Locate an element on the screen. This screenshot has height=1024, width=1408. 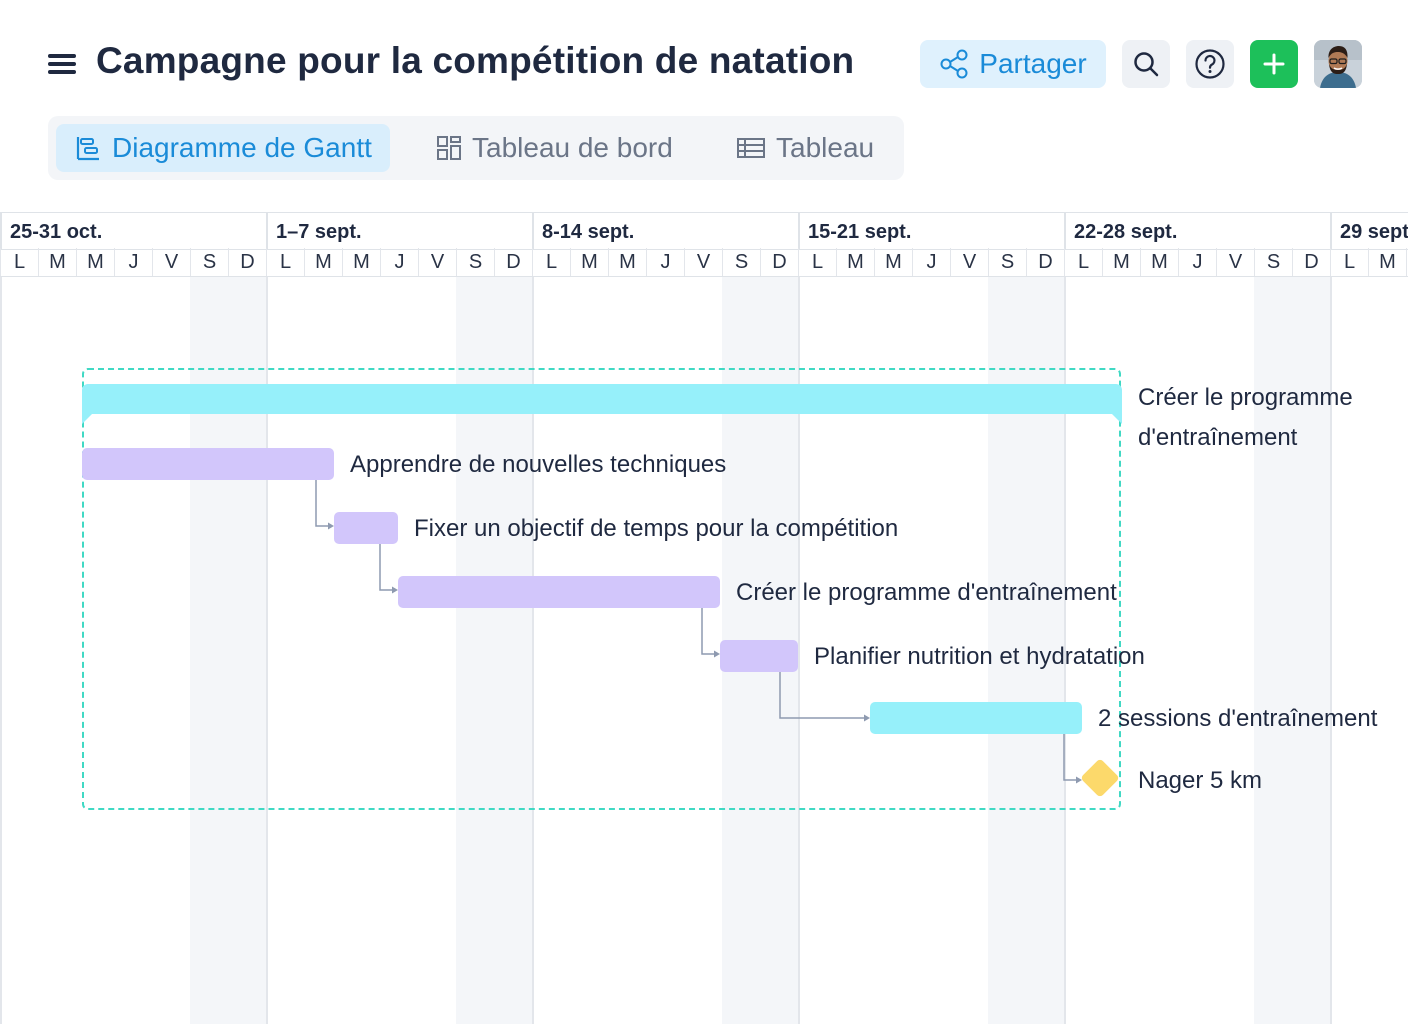
tab-dashboard: Tableau de bord is located at coordinates (554, 148).